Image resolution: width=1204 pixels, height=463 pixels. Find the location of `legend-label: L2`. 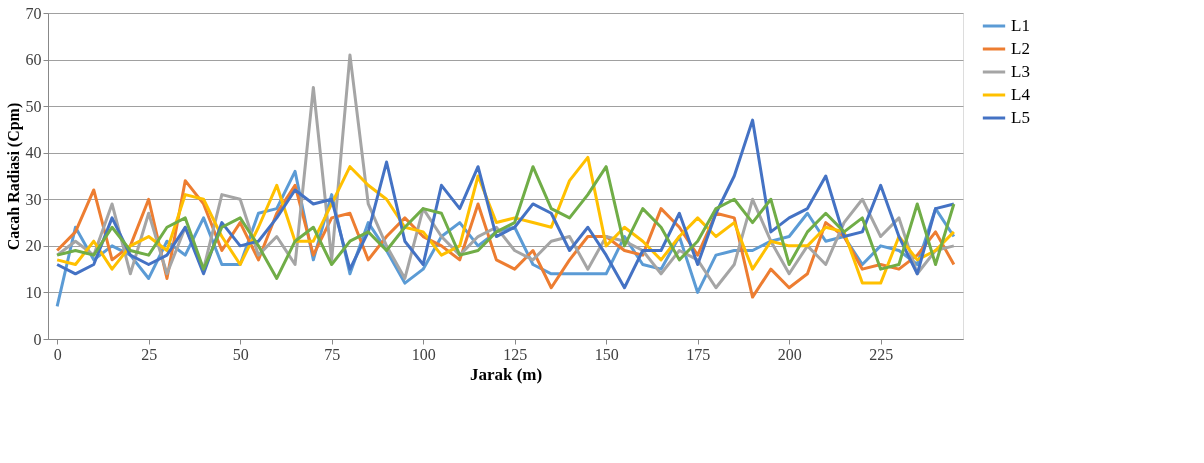

legend-label: L2 is located at coordinates (1020, 48).